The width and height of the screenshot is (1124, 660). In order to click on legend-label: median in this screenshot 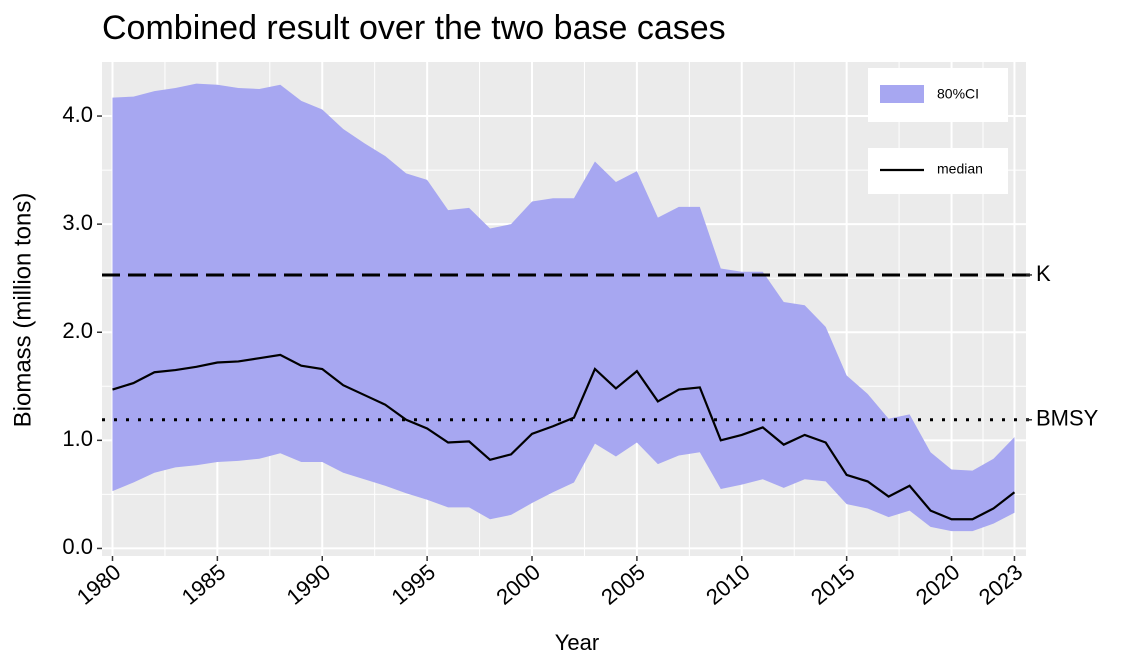, I will do `click(960, 169)`.